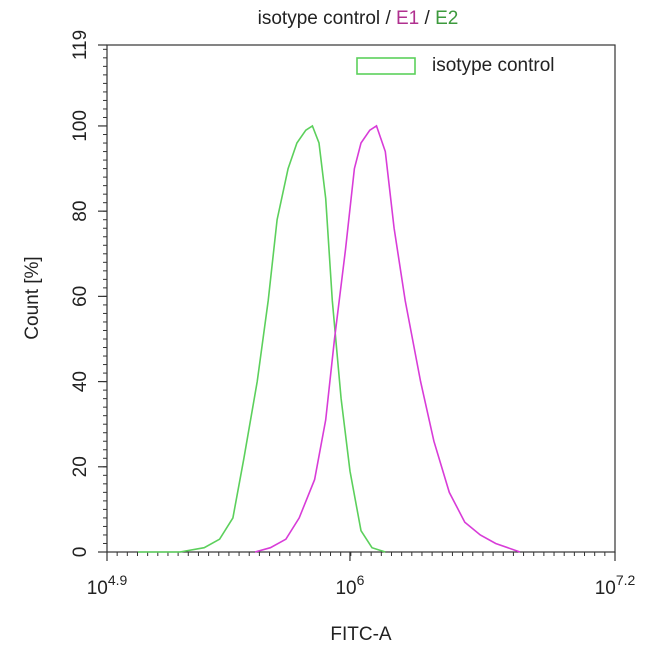 The image size is (650, 657). What do you see at coordinates (361, 580) in the screenshot?
I see `x-tick-exponent: 6` at bounding box center [361, 580].